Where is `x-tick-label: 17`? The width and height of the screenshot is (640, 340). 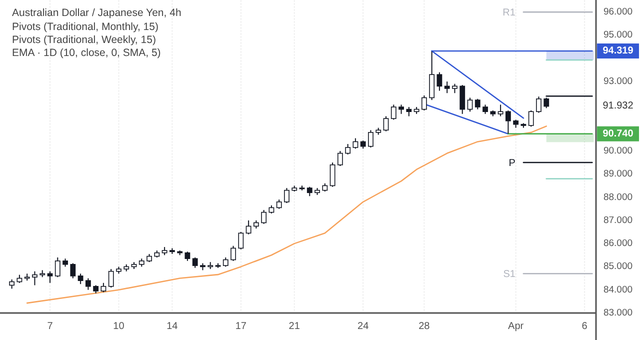 x-tick-label: 17 is located at coordinates (241, 326).